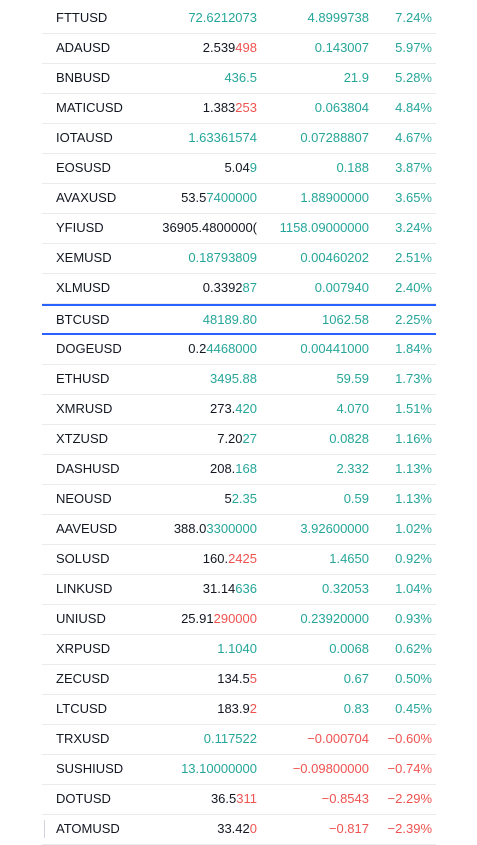  Describe the element at coordinates (194, 197) in the screenshot. I see `last-price-stable-digits: 53.5` at that location.